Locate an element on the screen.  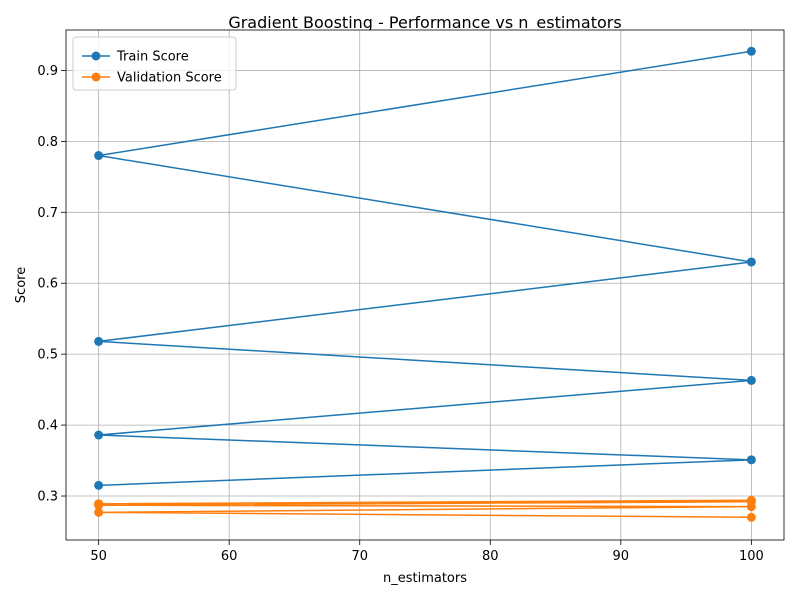
y-tick-label: 0.7 is located at coordinates (47, 213).